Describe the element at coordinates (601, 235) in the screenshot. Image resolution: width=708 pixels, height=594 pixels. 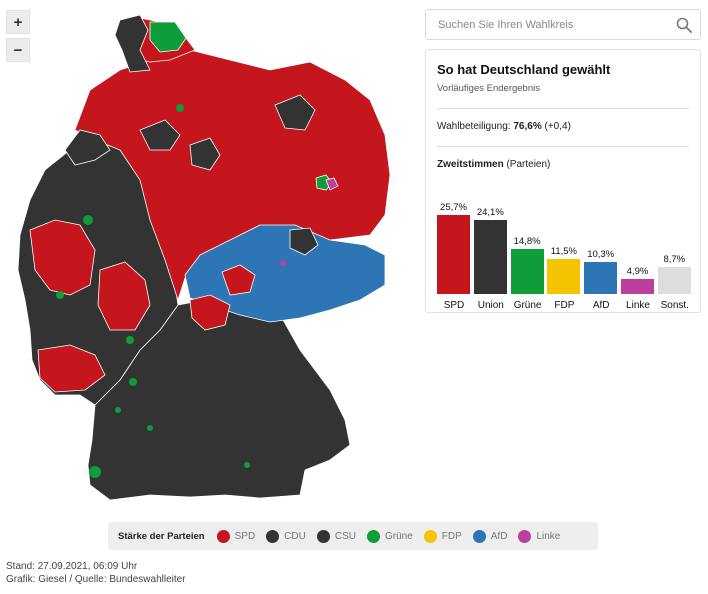
I see `bar-column-afd: 10,3%` at that location.